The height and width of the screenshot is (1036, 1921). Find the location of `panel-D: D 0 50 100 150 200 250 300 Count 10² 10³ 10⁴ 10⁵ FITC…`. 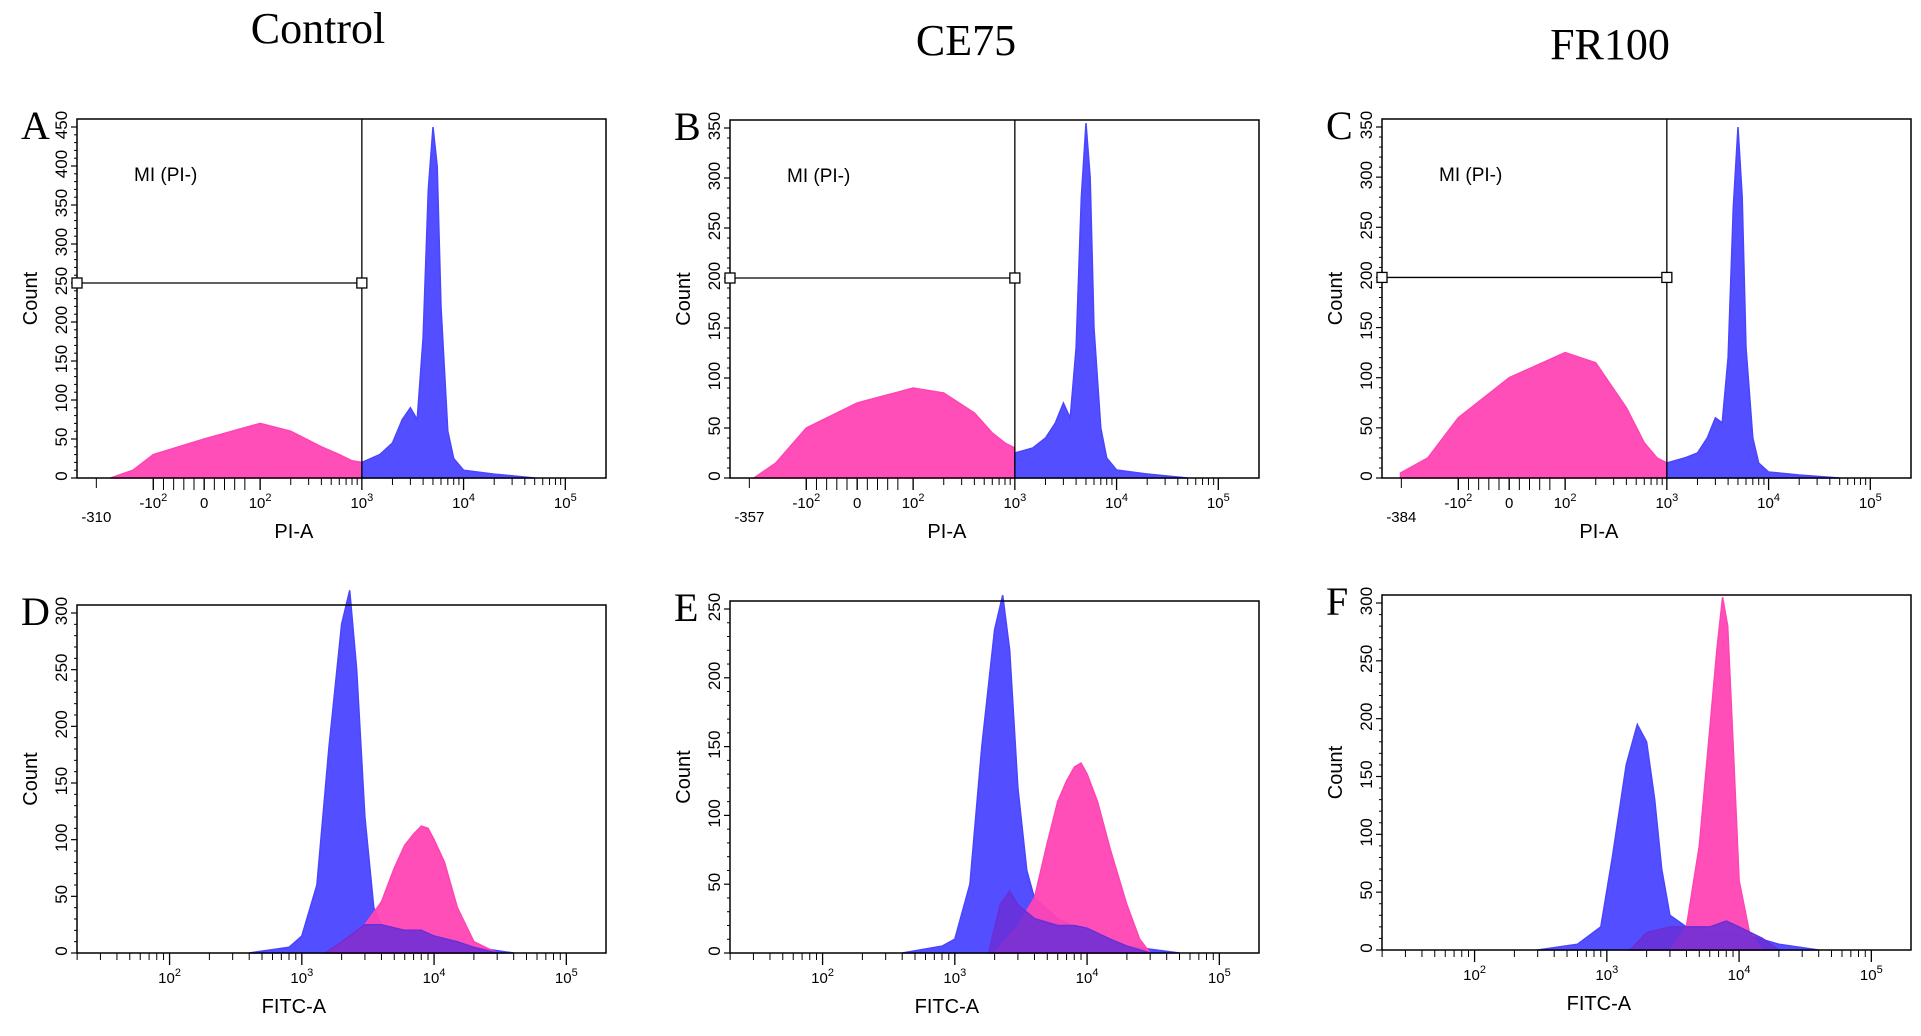

panel-D: D 0 50 100 150 200 250 300 Count 10² 10³ 10⁴ 10⁵ FITC… is located at coordinates (313, 803).